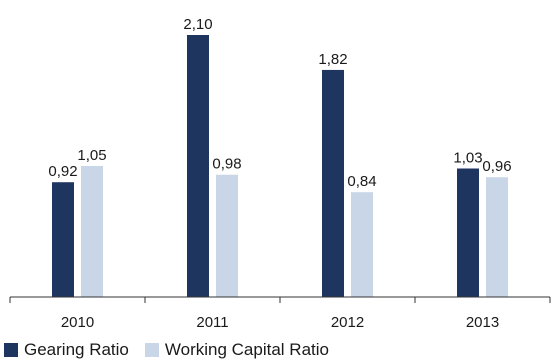  I want to click on bar-working-capital-ratio-2013, so click(497, 237).